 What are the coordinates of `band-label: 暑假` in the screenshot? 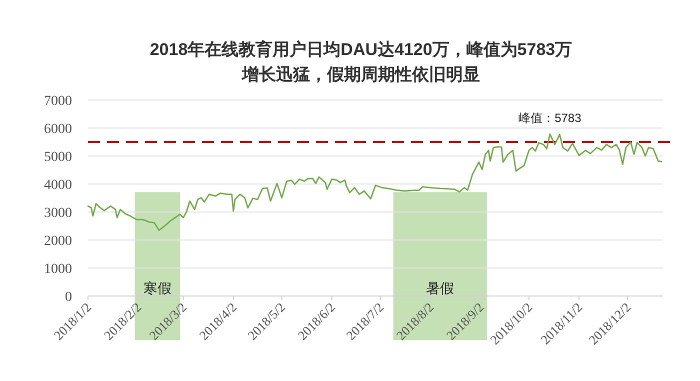 It's located at (440, 288).